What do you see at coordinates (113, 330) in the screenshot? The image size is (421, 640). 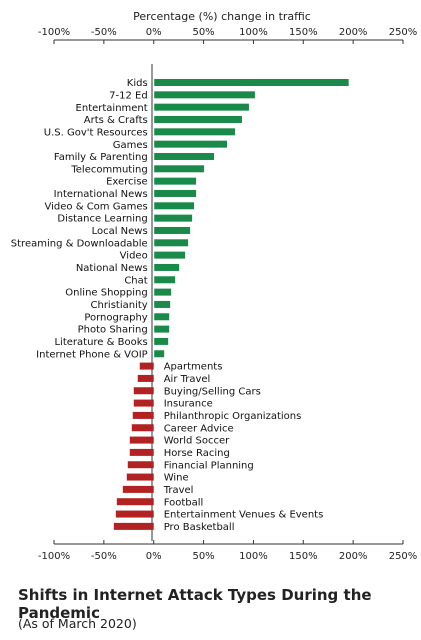 I see `category-label: Photo Sharing` at bounding box center [113, 330].